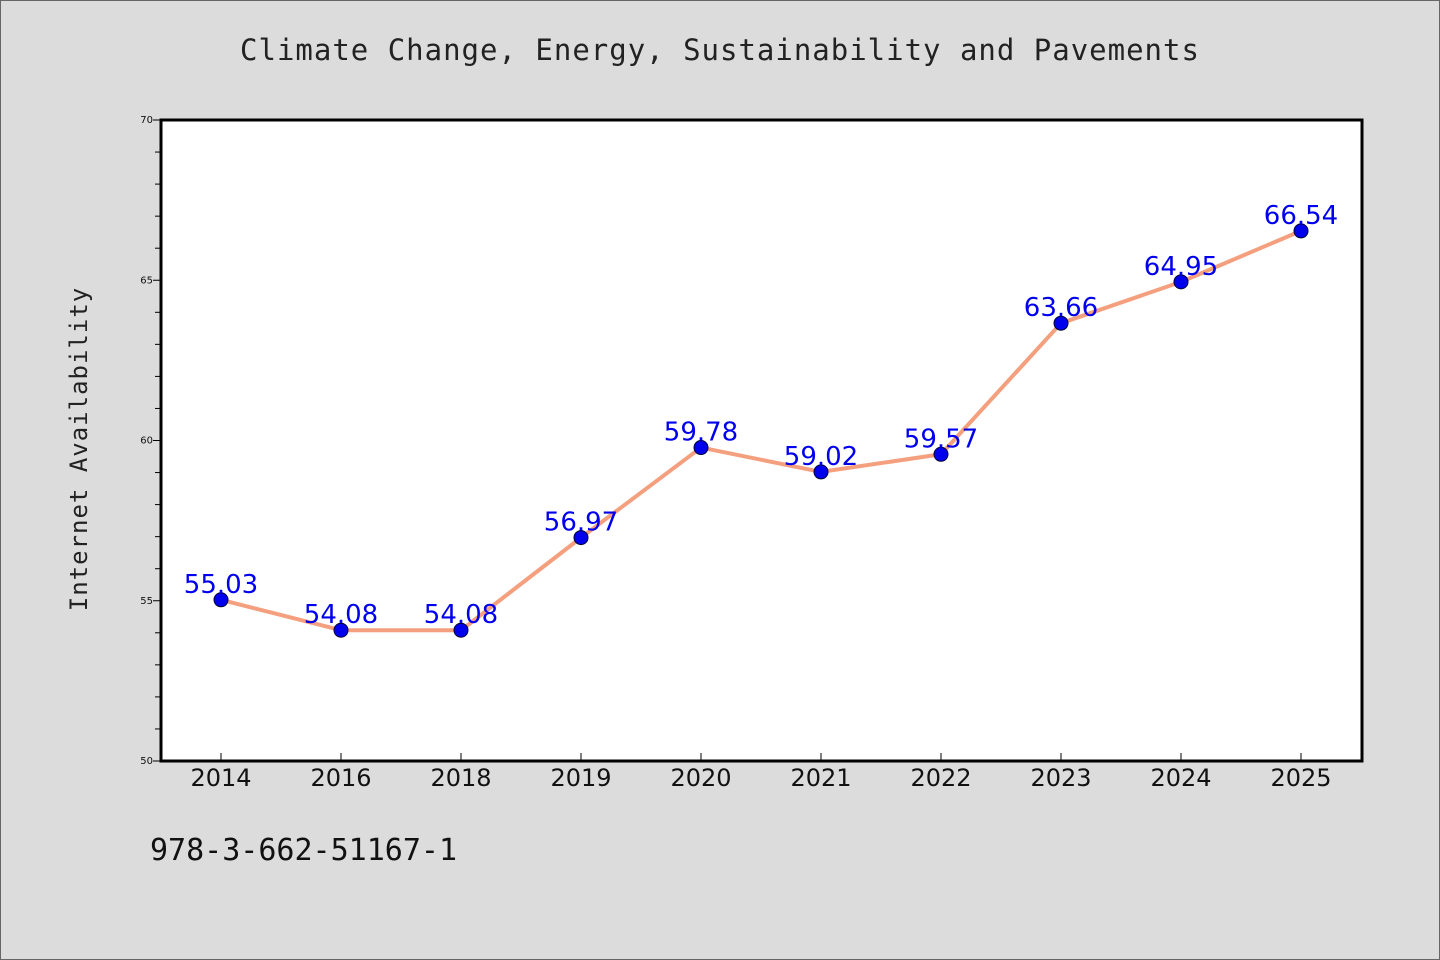 Image resolution: width=1440 pixels, height=960 pixels. Describe the element at coordinates (304, 850) in the screenshot. I see `isbn-text: 978-3-662-51167-1` at that location.